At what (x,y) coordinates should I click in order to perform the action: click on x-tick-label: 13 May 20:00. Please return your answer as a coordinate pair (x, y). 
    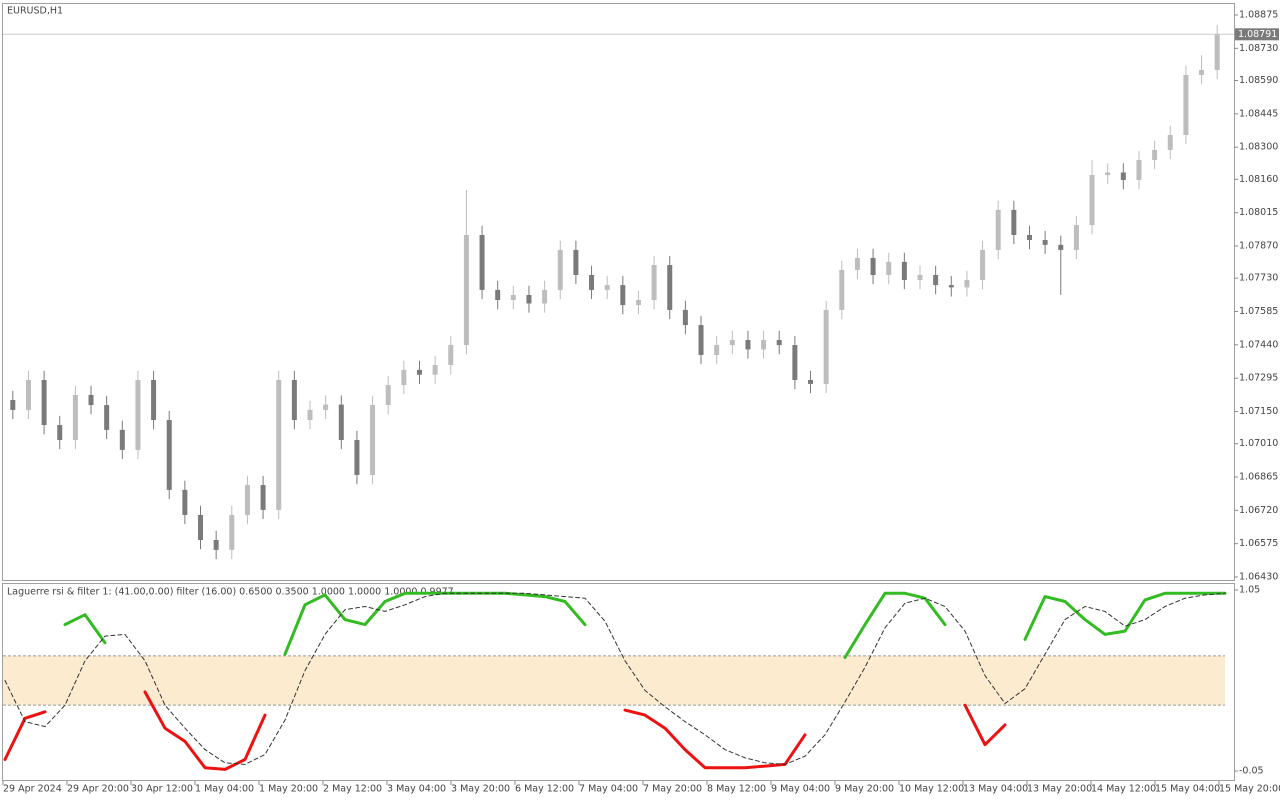
    Looking at the image, I should click on (1059, 789).